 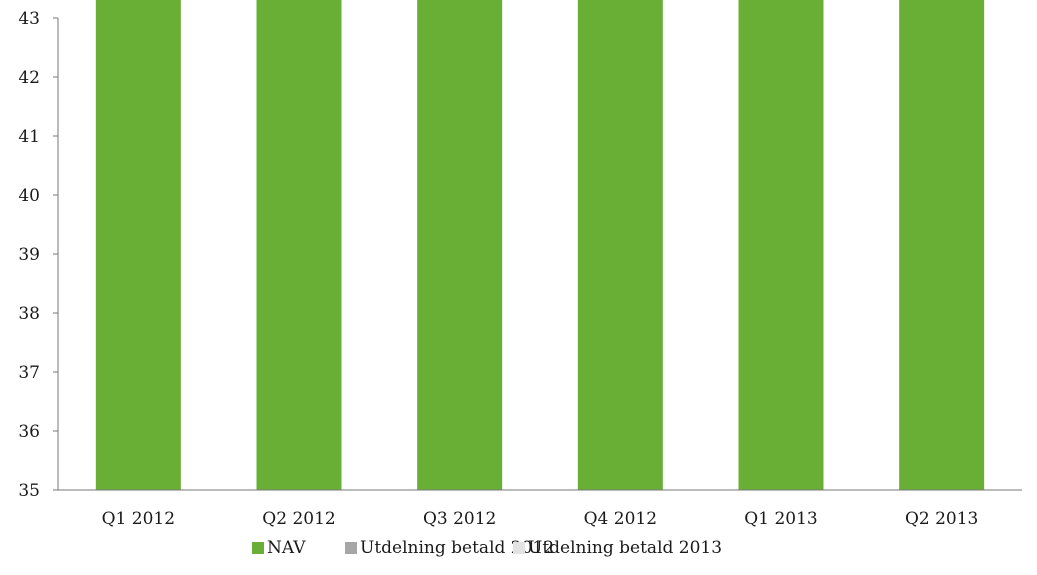 I want to click on legend-label: Utdelning betald 2012, so click(x=457, y=548).